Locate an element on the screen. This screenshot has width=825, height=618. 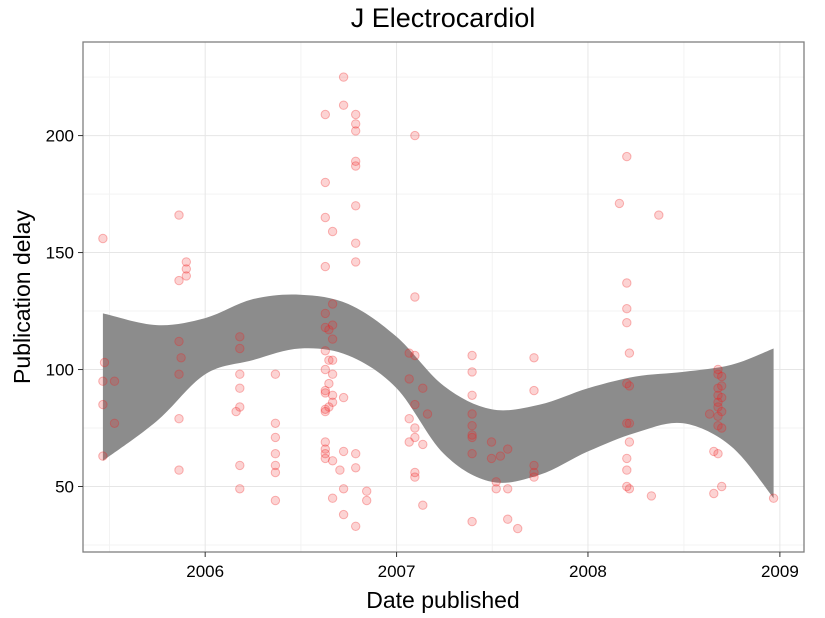
y-tick-label: 50 is located at coordinates (64, 486).